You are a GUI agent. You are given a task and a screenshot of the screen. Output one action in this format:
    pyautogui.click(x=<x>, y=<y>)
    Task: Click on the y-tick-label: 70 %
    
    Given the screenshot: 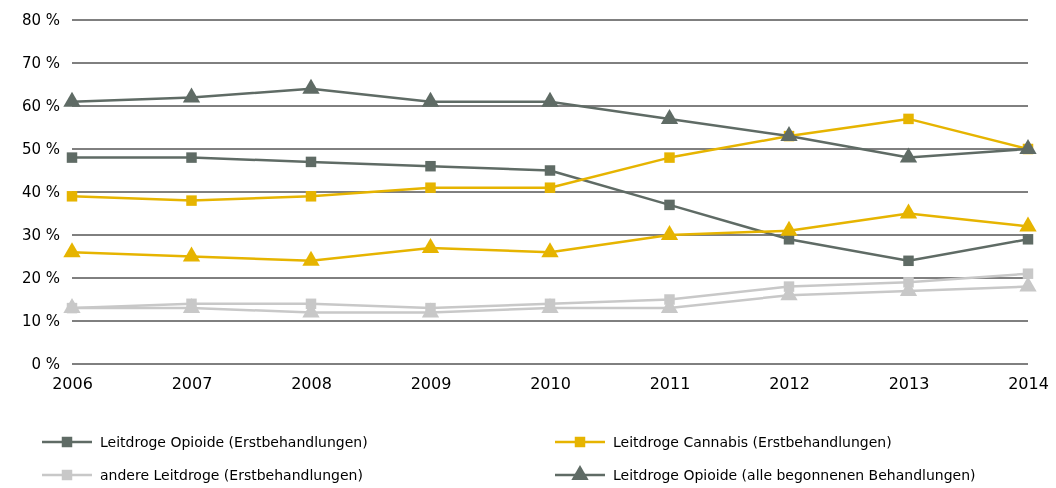 What is the action you would take?
    pyautogui.click(x=40, y=63)
    